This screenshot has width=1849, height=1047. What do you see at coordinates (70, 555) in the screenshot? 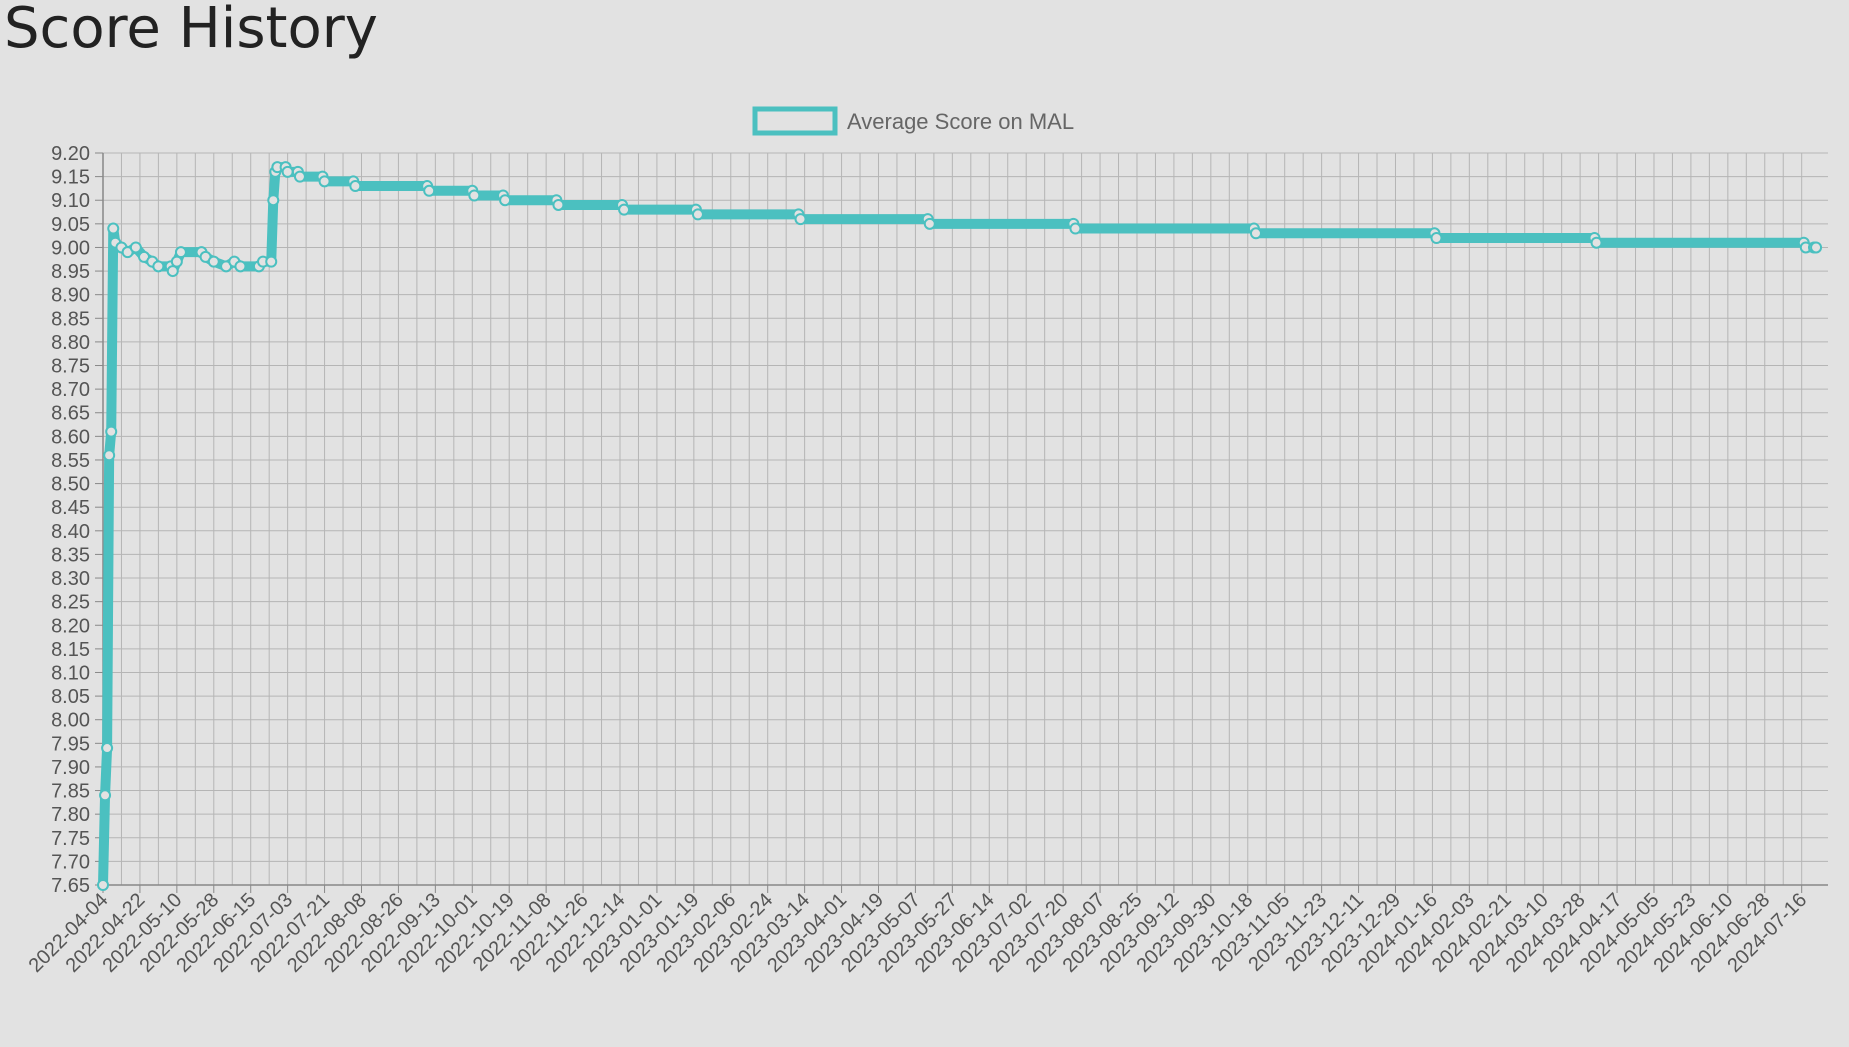
I see `y-tick-label: 8.35` at bounding box center [70, 555].